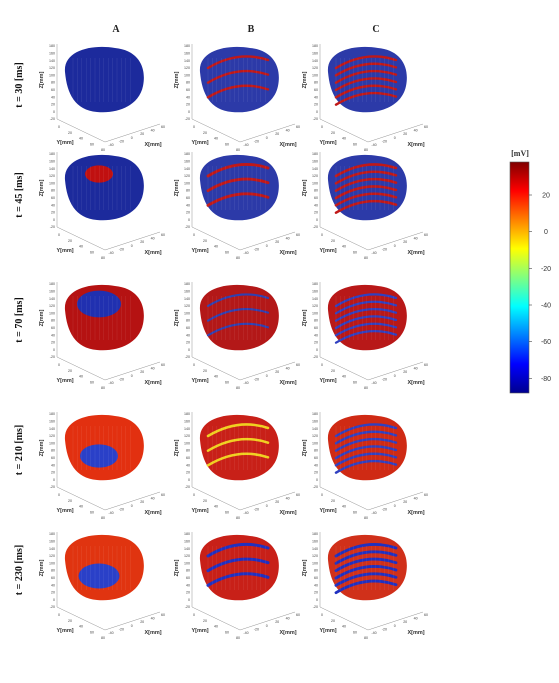  What do you see at coordinates (546, 306) in the screenshot?
I see `colorbar-tick-label: -40` at bounding box center [546, 306].